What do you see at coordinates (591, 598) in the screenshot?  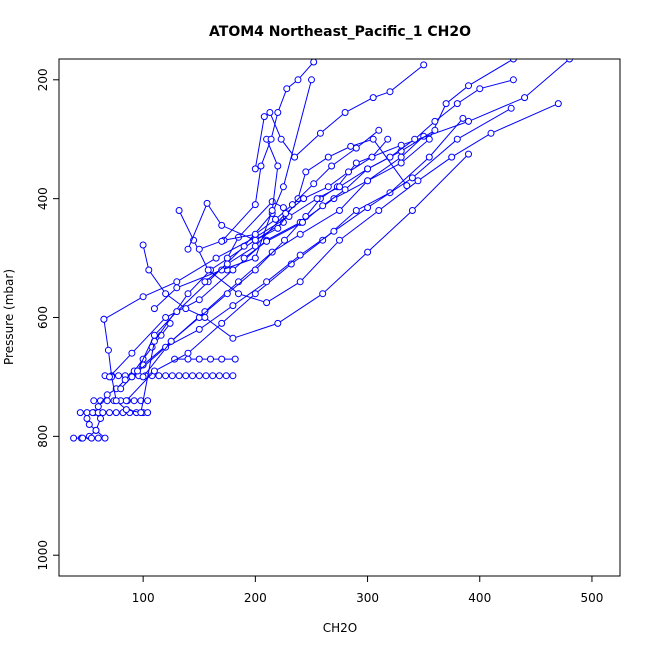 I see `x-tick-label: 500` at bounding box center [591, 598].